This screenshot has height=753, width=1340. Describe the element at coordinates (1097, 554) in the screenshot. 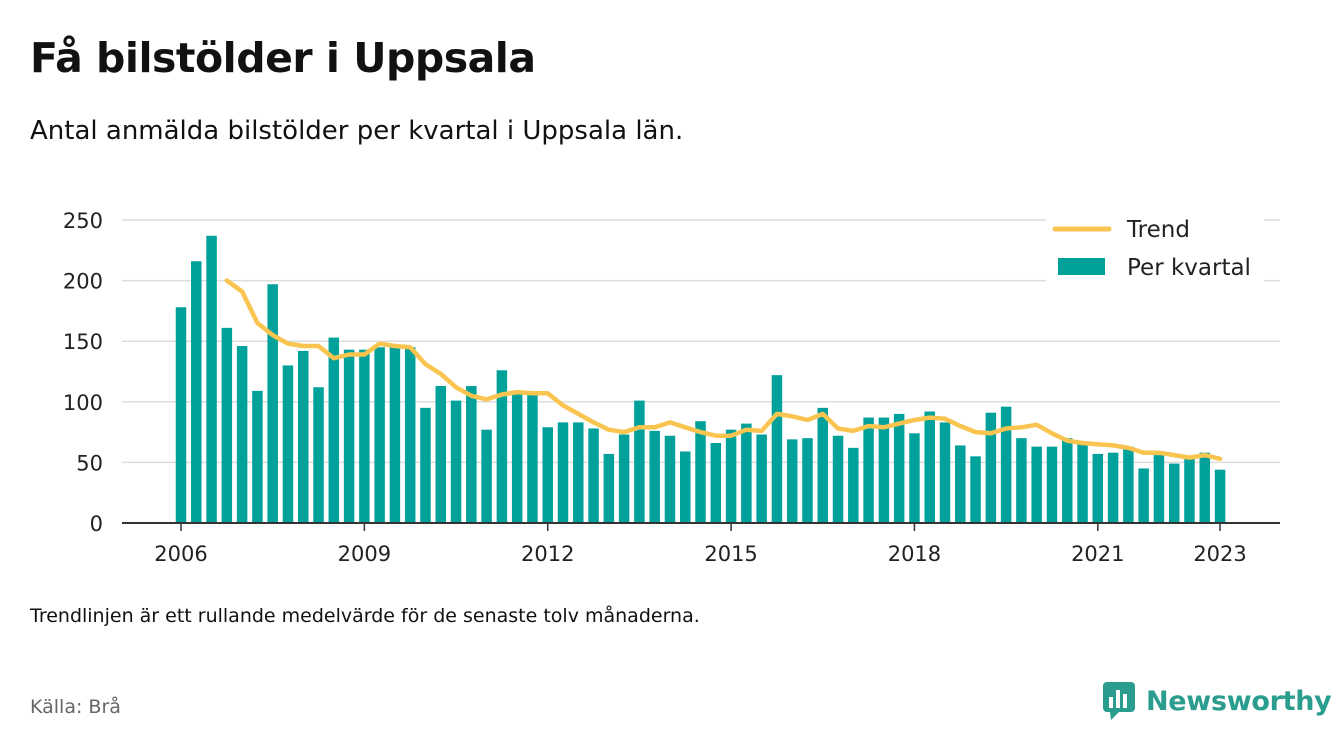

I see `x-tick-label: 2021` at that location.